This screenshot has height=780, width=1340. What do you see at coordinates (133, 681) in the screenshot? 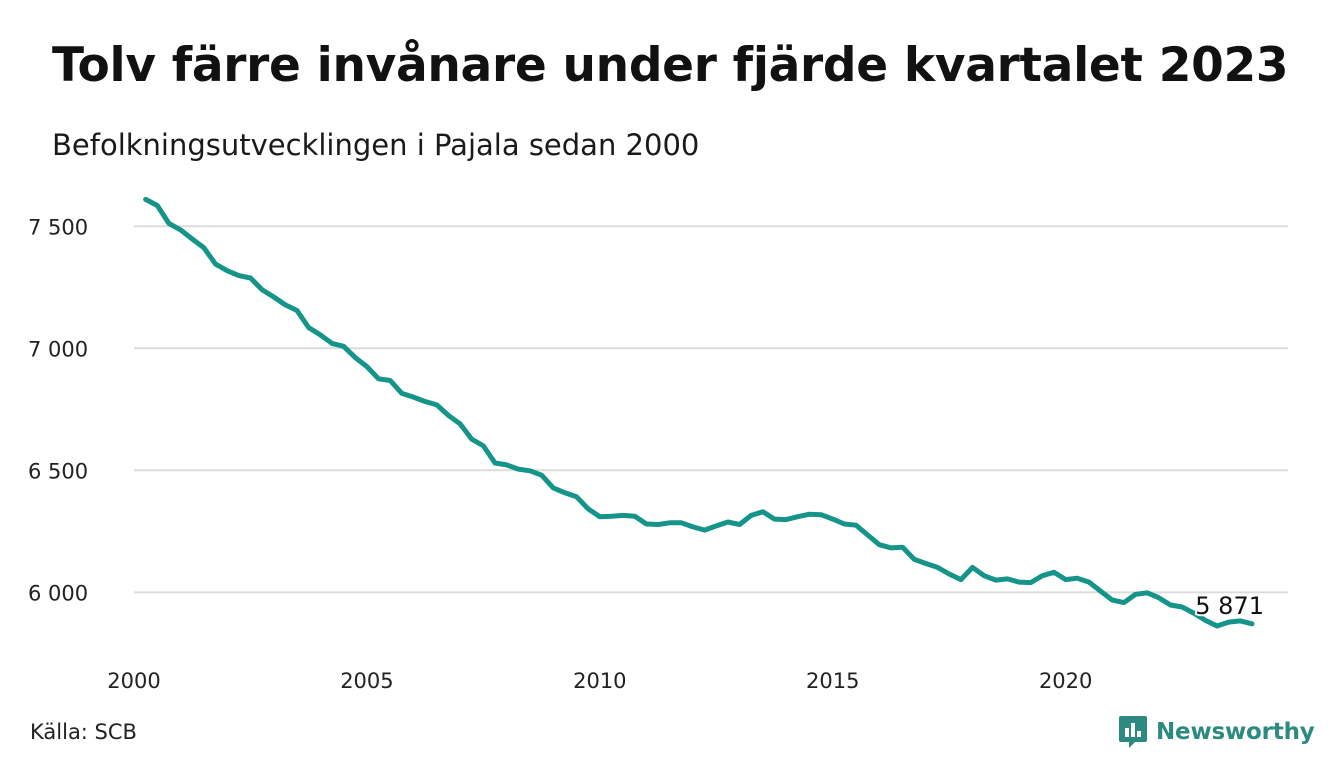
I see `x-tick-label: 2000` at bounding box center [133, 681].